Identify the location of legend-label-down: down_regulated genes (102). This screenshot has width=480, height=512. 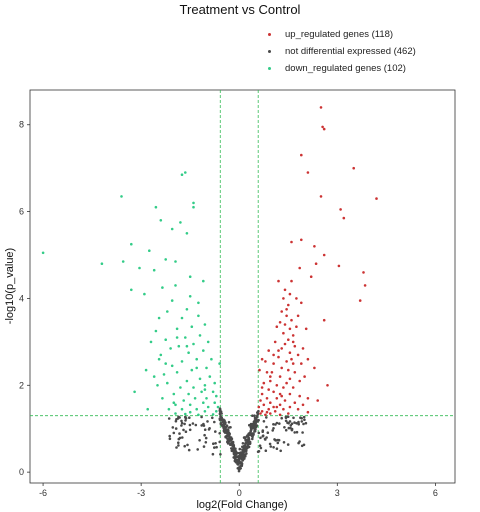
(345, 68).